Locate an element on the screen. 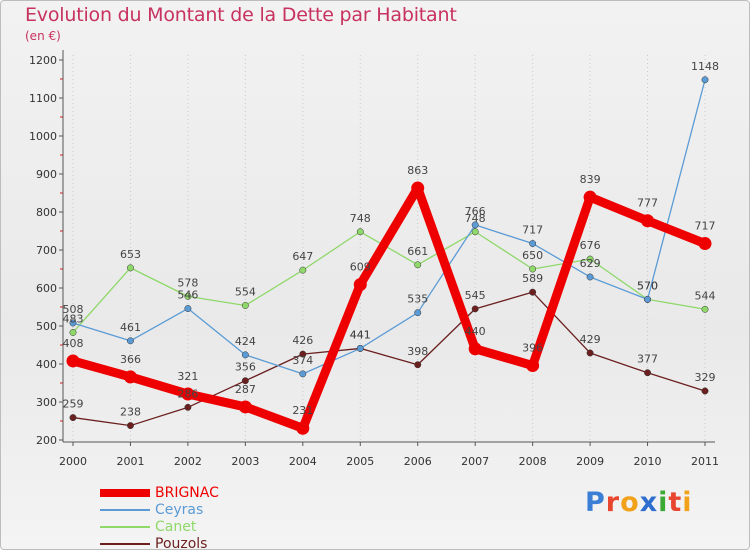  x-tick-label-2005: 2005 is located at coordinates (360, 461).